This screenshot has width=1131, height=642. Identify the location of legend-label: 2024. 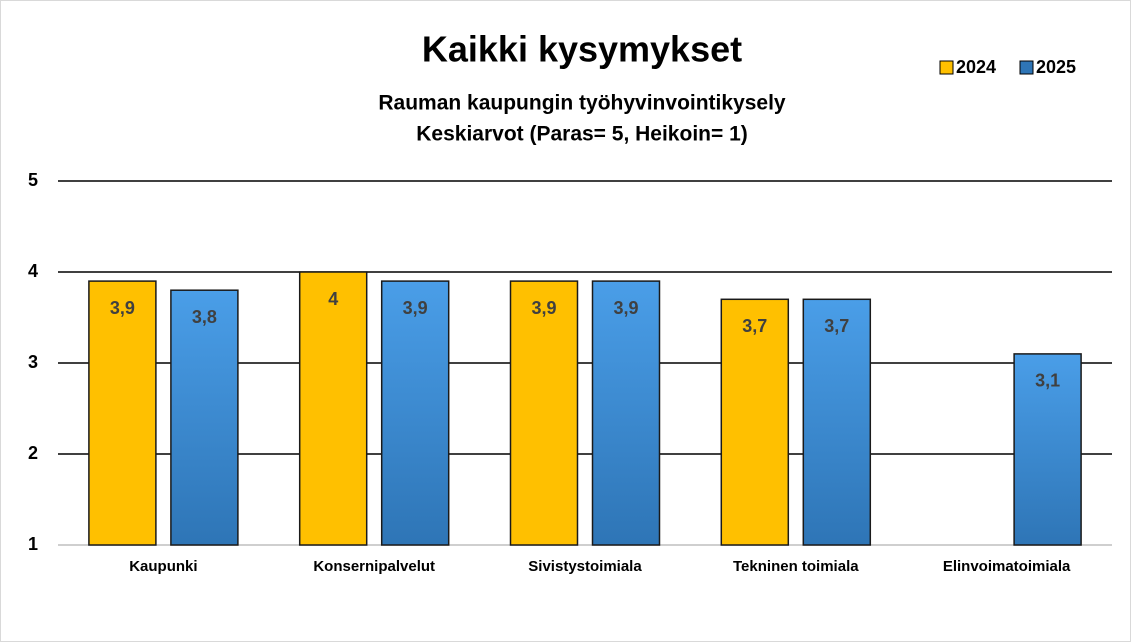
(976, 67).